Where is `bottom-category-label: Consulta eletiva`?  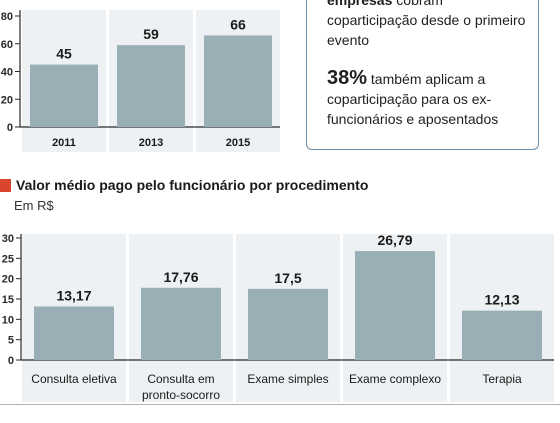 bottom-category-label: Consulta eletiva is located at coordinates (74, 379).